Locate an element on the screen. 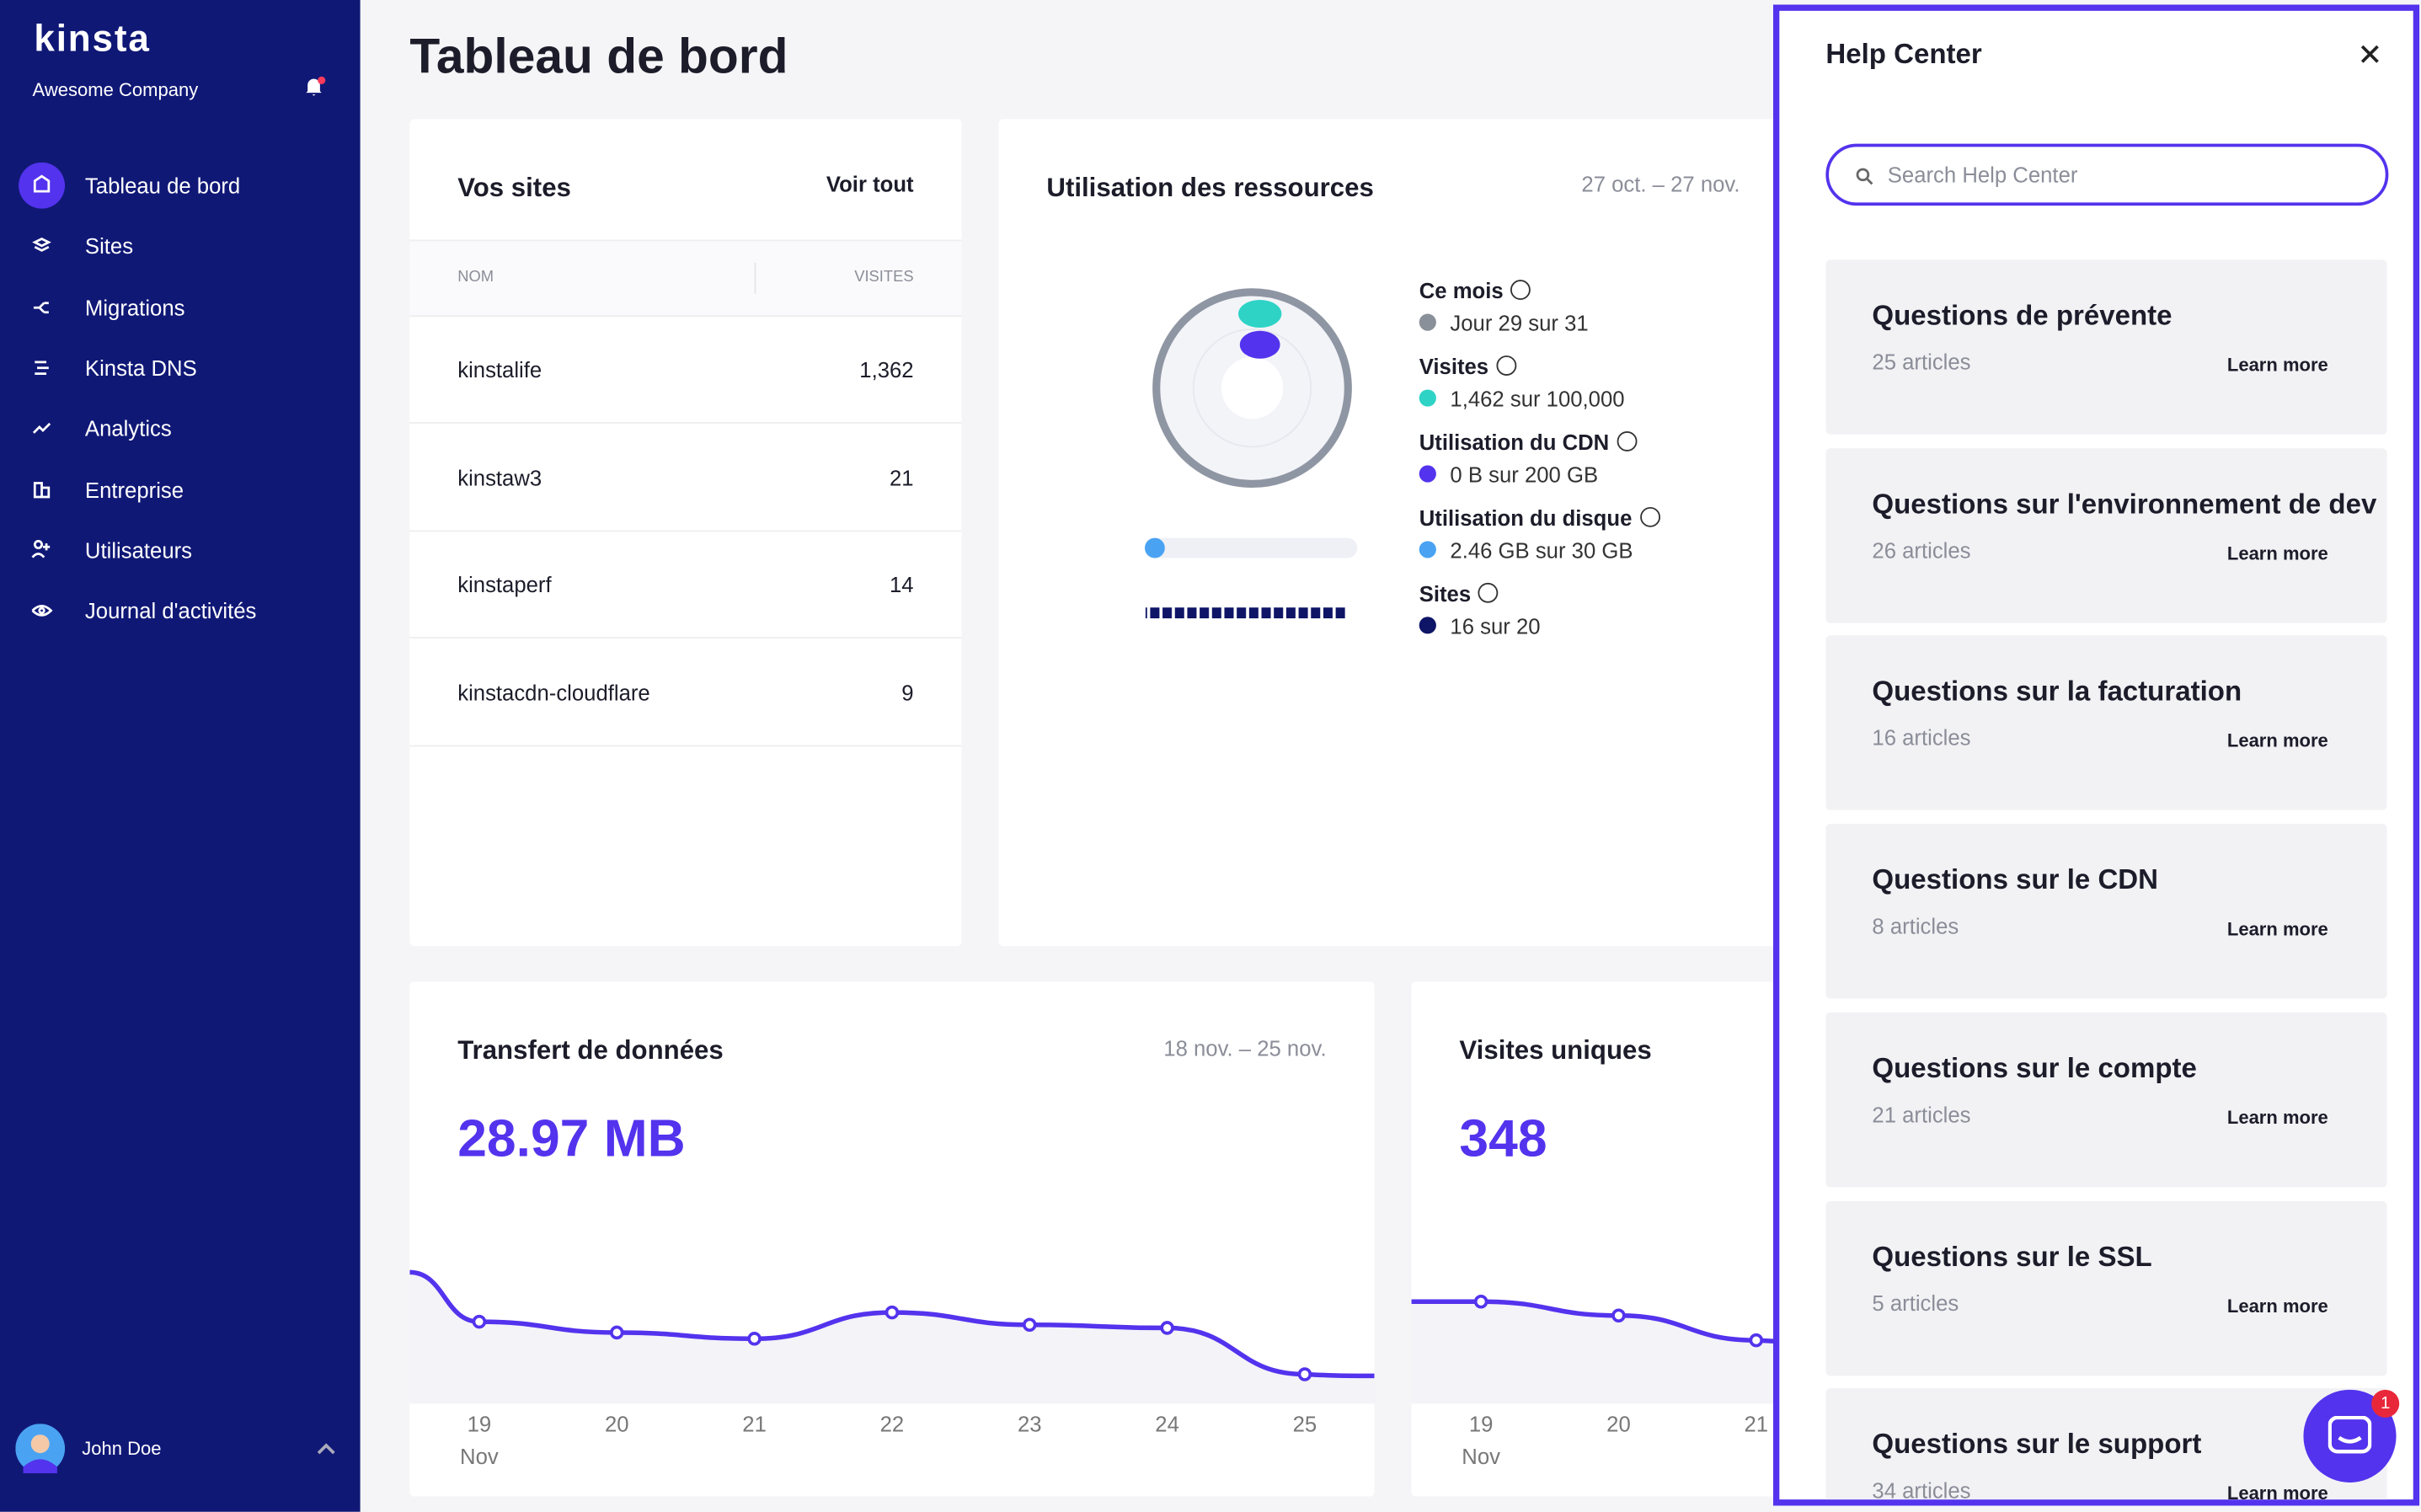 This screenshot has height=1512, width=2421. table-row: kinstaperf 14 is located at coordinates (685, 585).